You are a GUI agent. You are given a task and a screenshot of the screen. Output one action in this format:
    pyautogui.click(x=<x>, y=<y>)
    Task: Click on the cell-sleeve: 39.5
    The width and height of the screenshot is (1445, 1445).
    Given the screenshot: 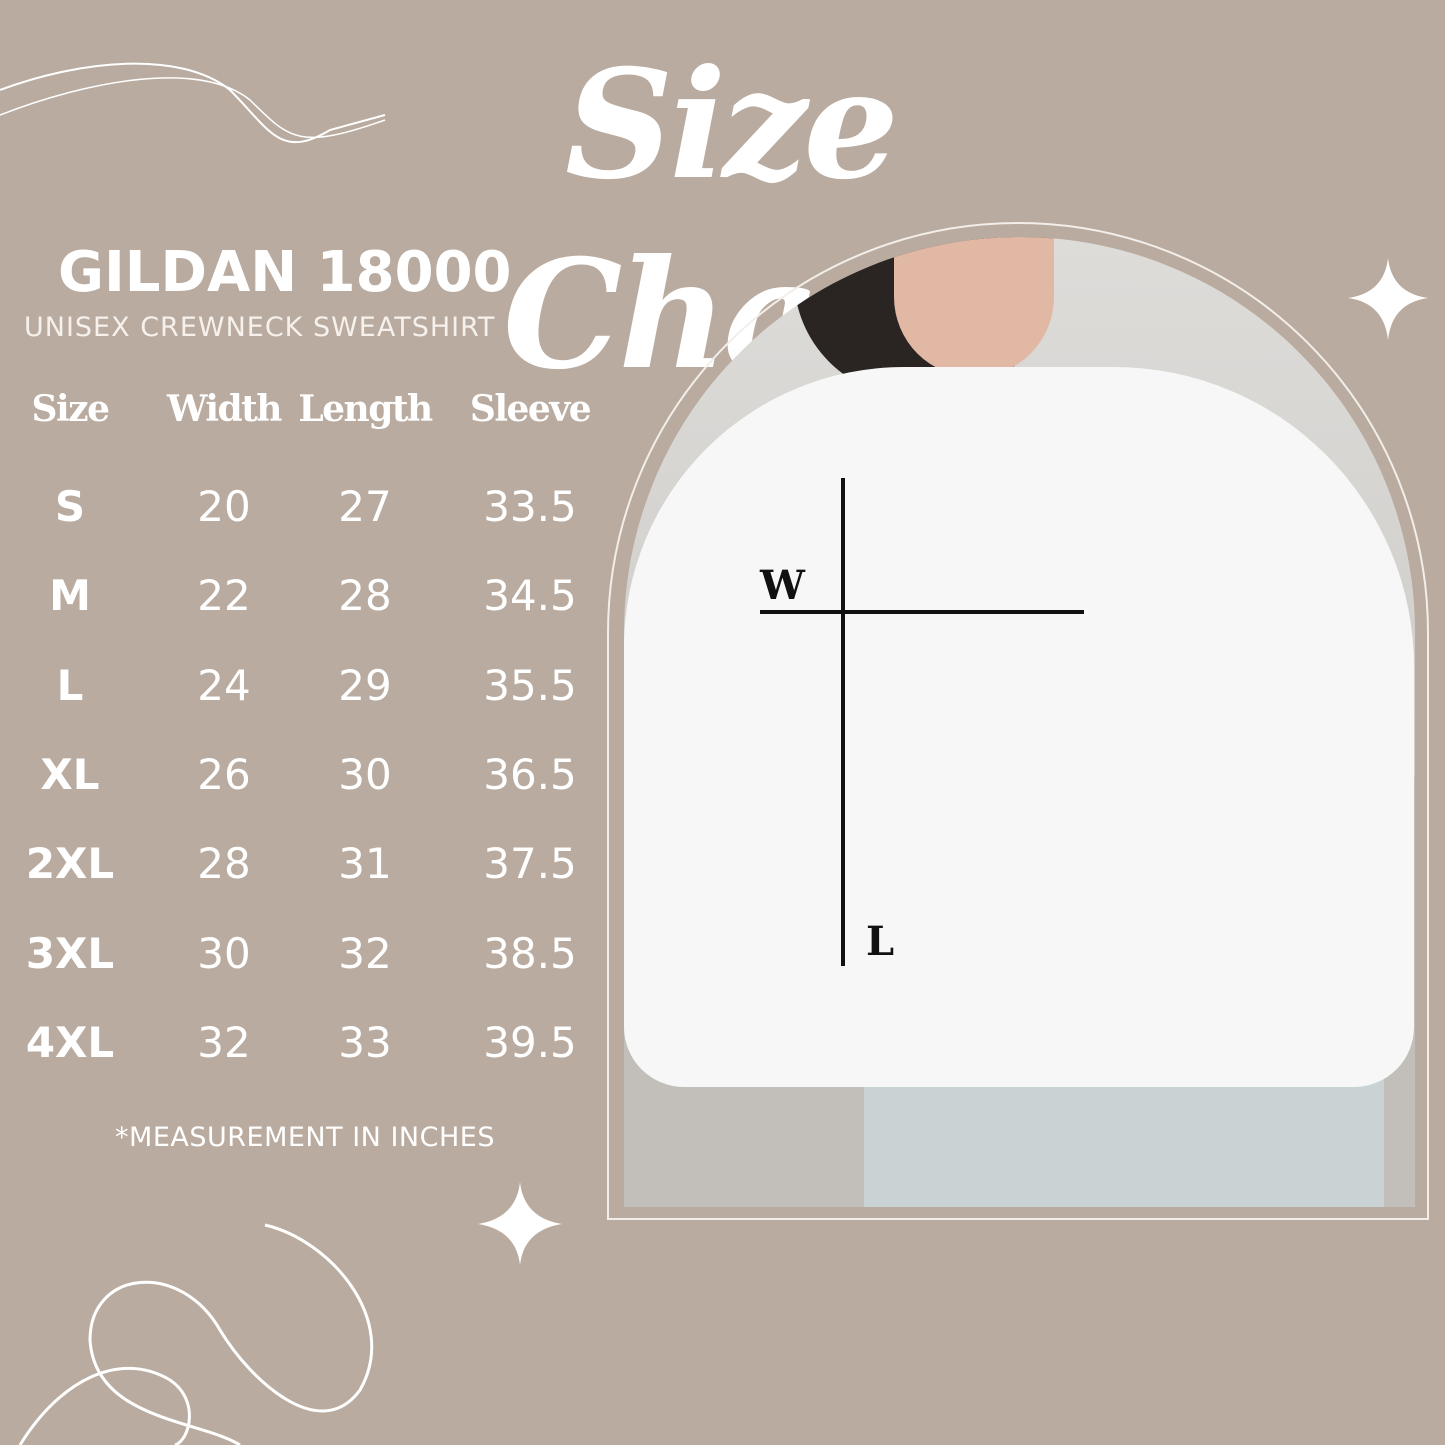 What is the action you would take?
    pyautogui.click(x=530, y=1042)
    